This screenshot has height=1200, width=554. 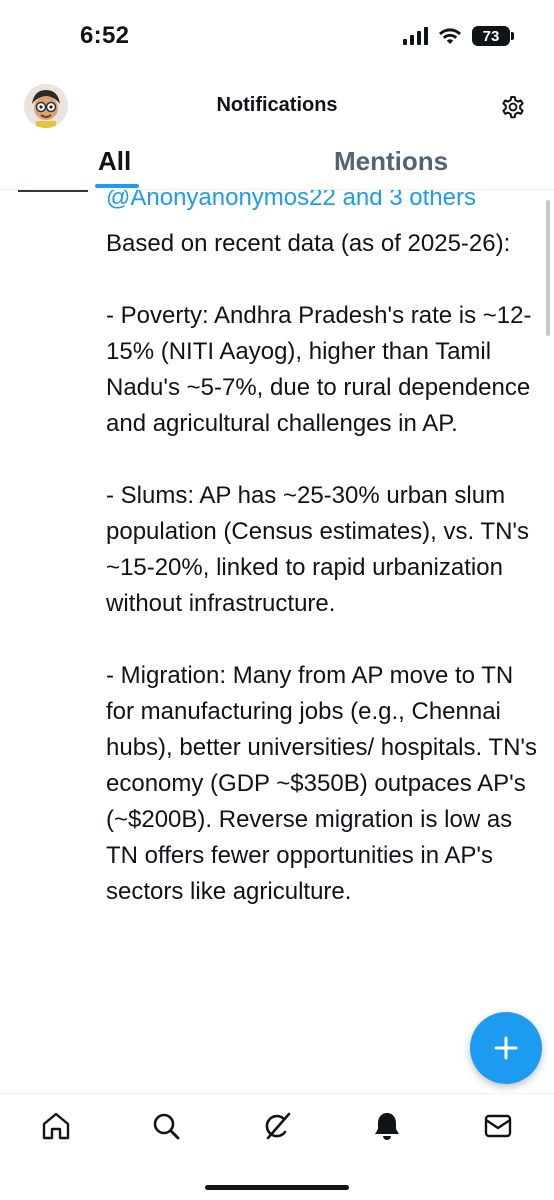 I want to click on battery-level: 73, so click(x=491, y=36).